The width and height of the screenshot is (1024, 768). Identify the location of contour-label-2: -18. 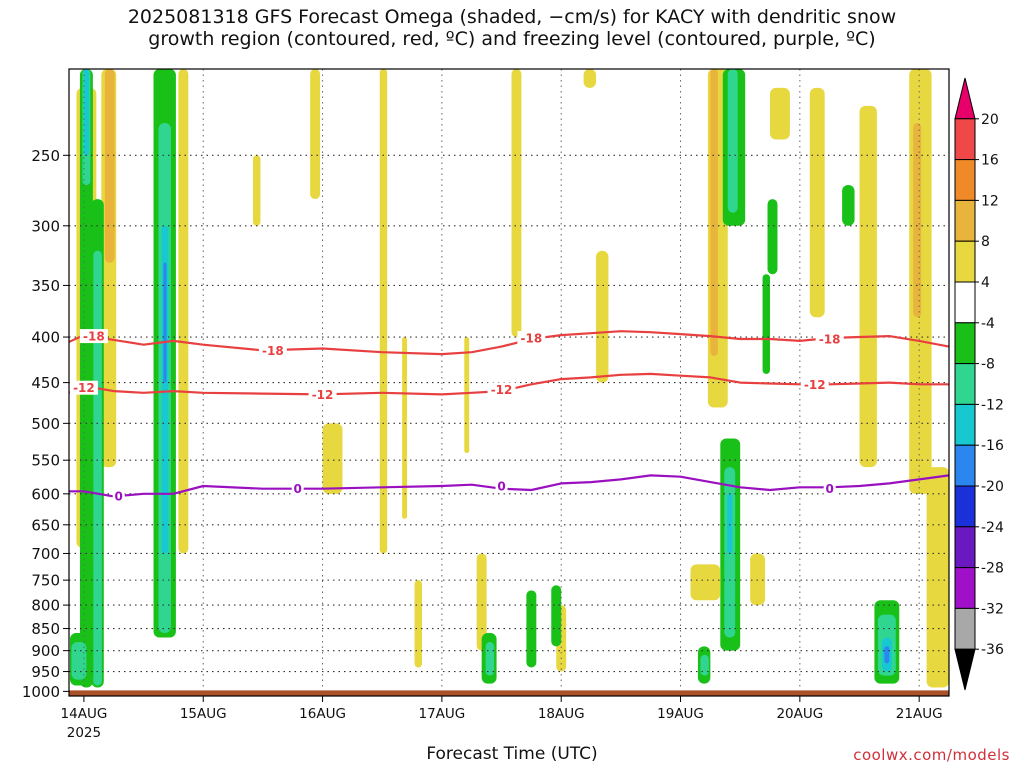
(532, 339).